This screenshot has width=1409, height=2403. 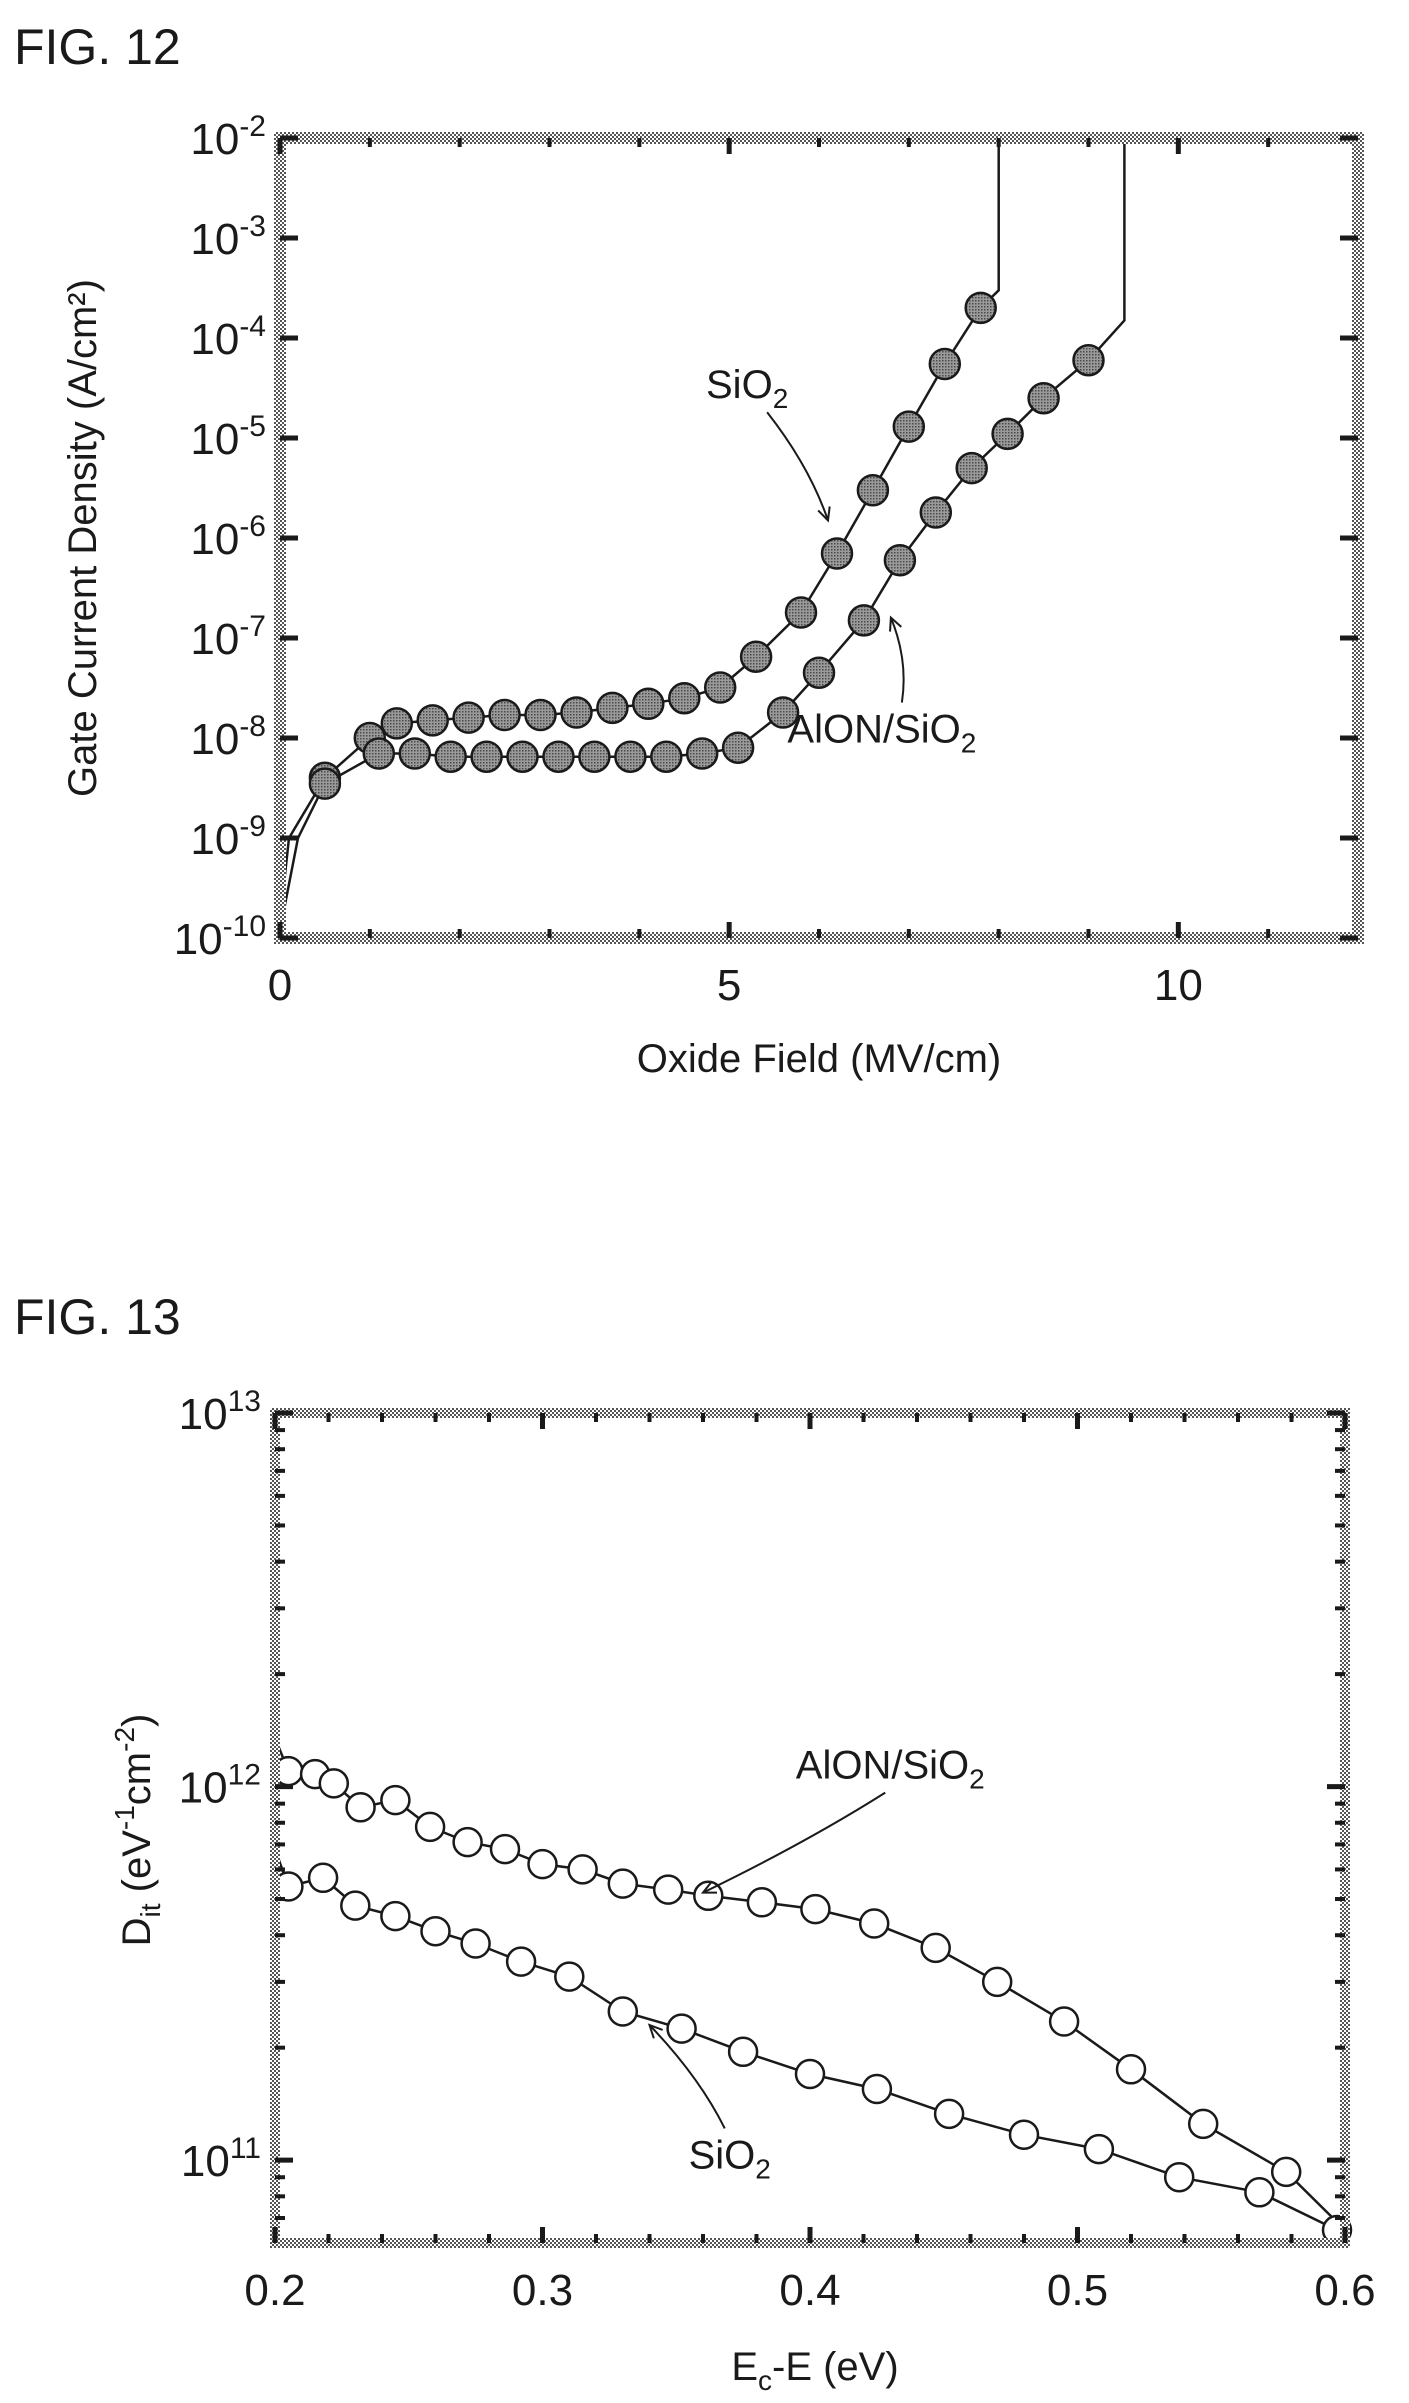 What do you see at coordinates (814, 2370) in the screenshot?
I see `fig13-x-axis-label: Ec-E (eV)` at bounding box center [814, 2370].